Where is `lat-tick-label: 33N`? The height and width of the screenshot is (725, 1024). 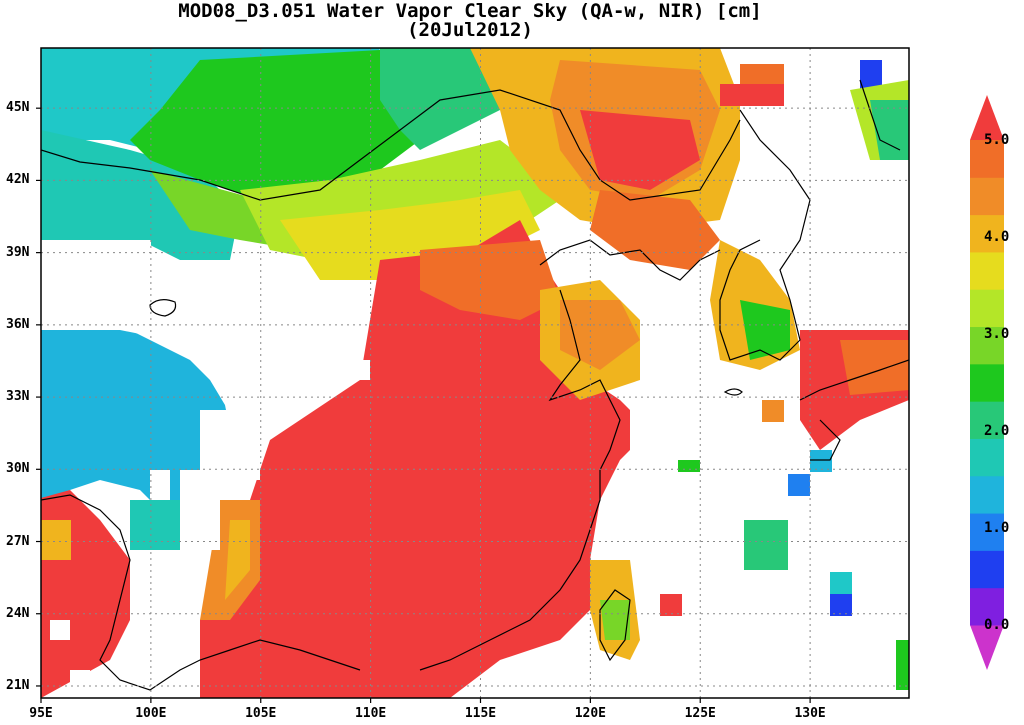
lat-tick-label: 33N is located at coordinates (18, 397).